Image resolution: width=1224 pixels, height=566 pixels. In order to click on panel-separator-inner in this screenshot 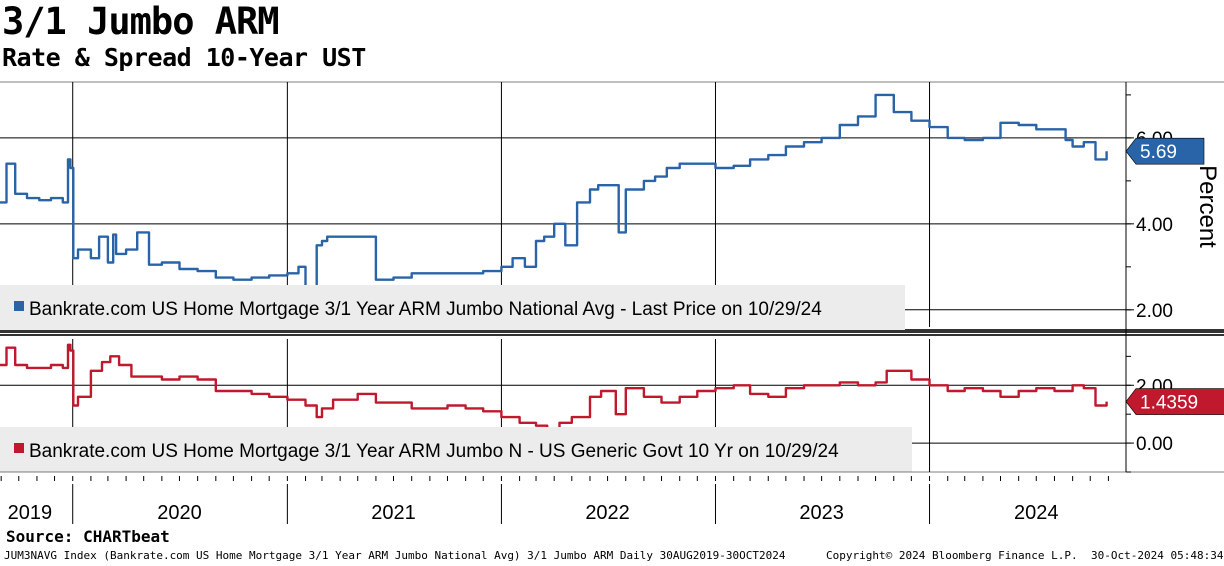, I will do `click(612, 335)`.